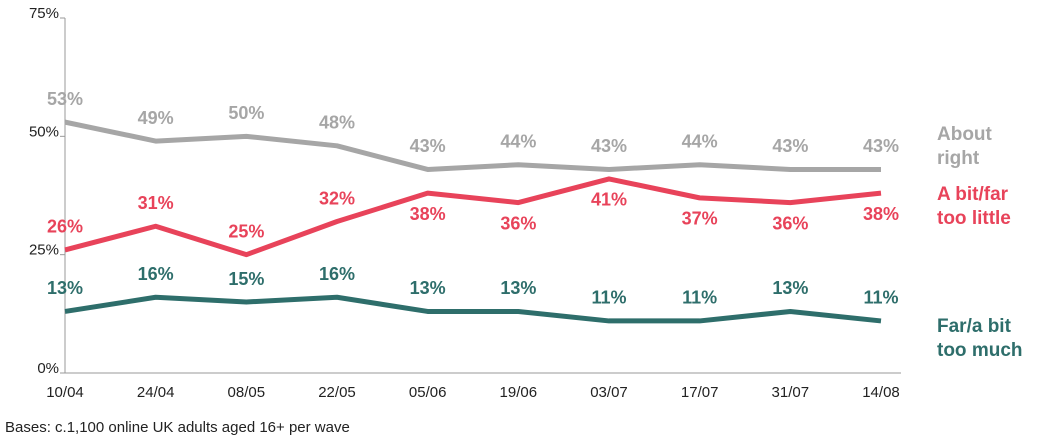 This screenshot has width=1040, height=443. What do you see at coordinates (428, 392) in the screenshot?
I see `x-tick-label: 05/06` at bounding box center [428, 392].